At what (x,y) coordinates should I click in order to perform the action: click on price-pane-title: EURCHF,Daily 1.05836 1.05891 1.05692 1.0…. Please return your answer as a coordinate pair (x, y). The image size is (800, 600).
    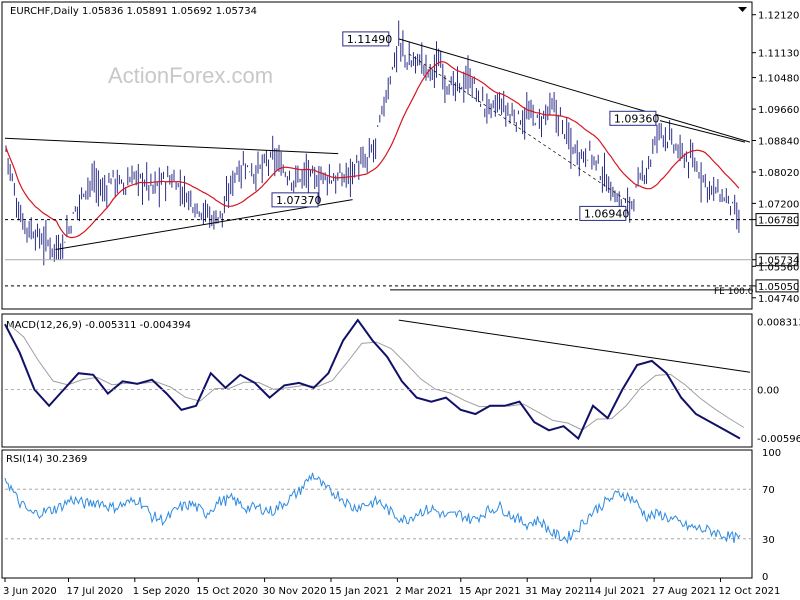
    Looking at the image, I should click on (133, 11).